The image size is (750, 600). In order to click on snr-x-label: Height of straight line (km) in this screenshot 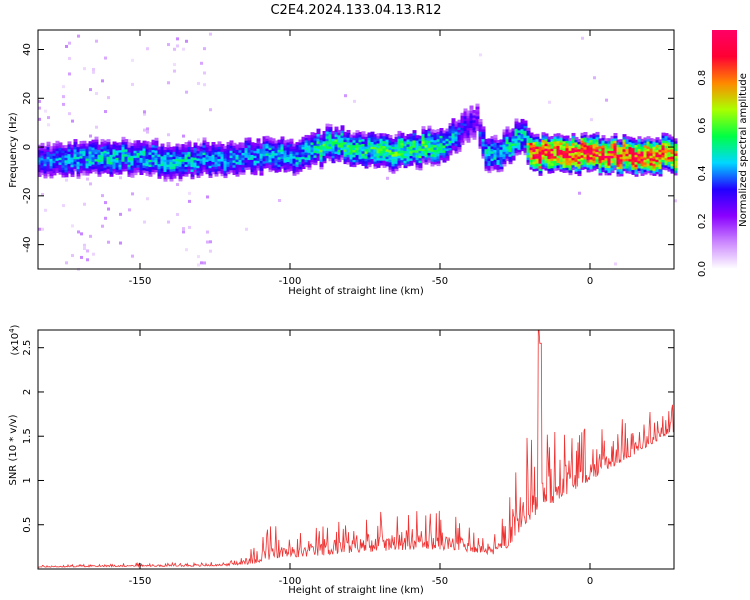, I will do `click(356, 590)`.